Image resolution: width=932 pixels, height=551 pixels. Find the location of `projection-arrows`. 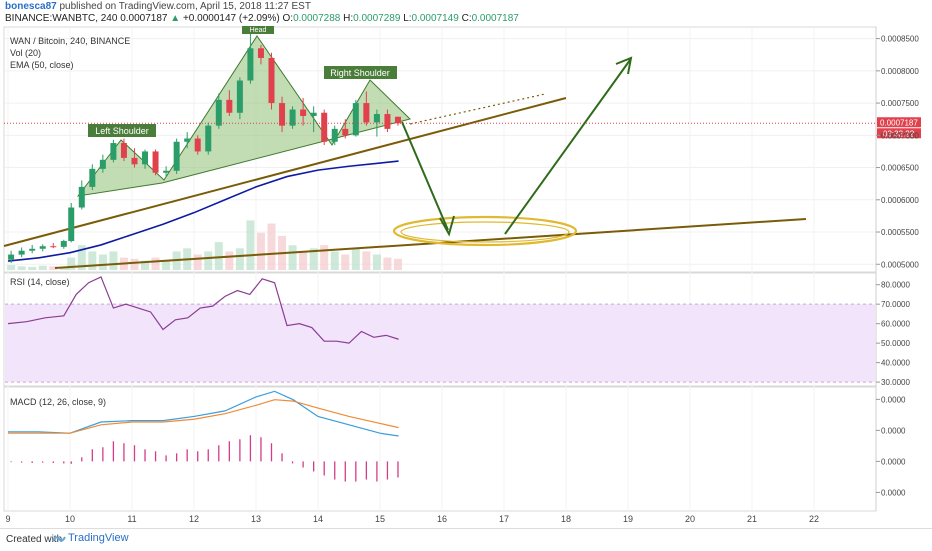

projection-arrows is located at coordinates (517, 146).